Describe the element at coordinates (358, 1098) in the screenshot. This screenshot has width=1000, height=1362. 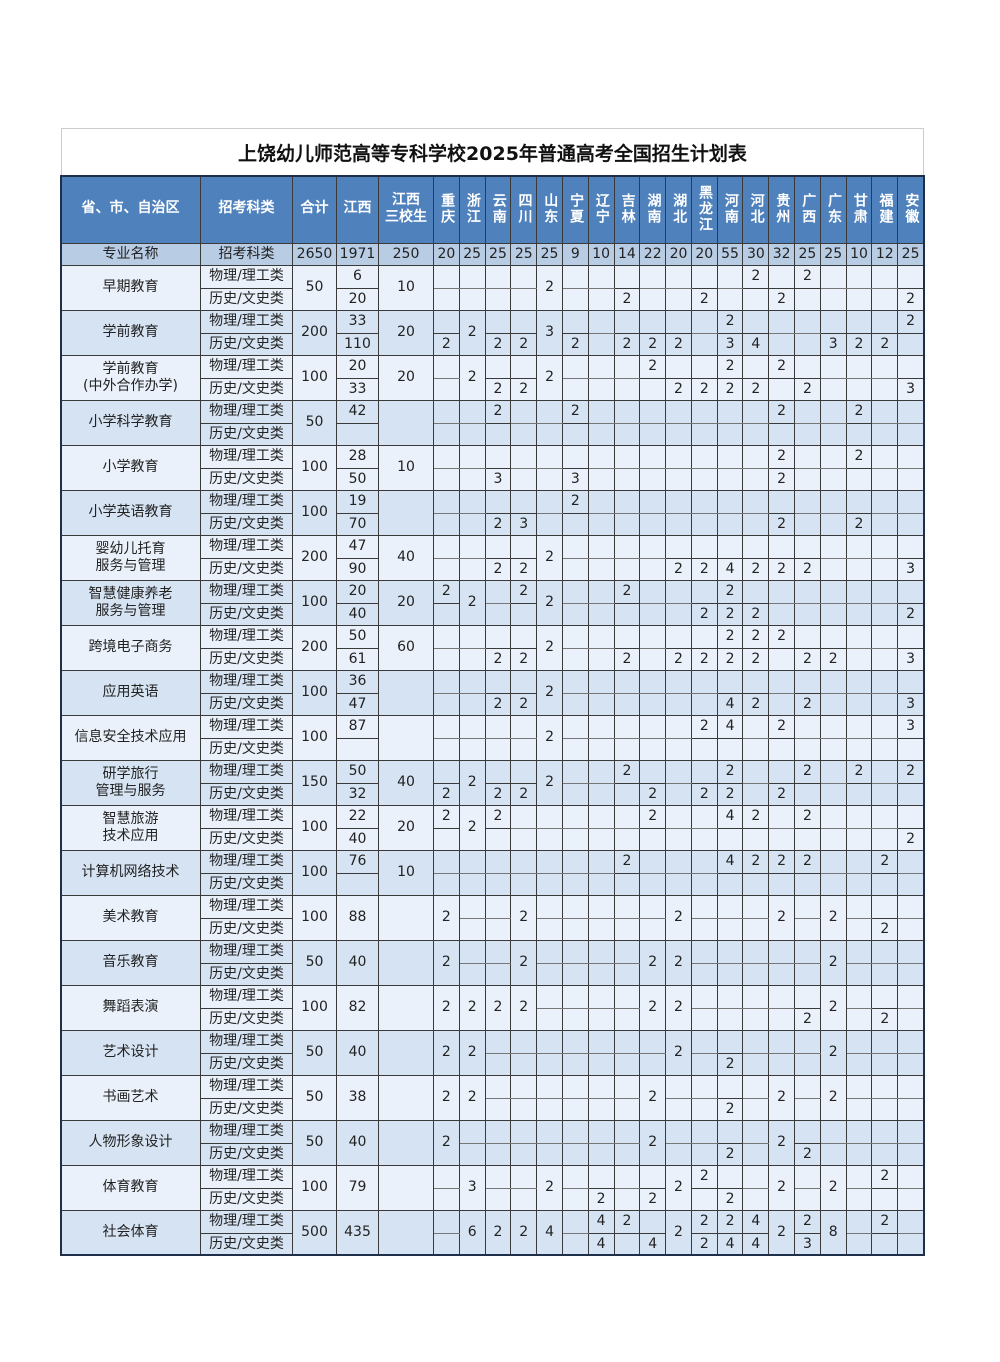
I see `plan-number: 38` at that location.